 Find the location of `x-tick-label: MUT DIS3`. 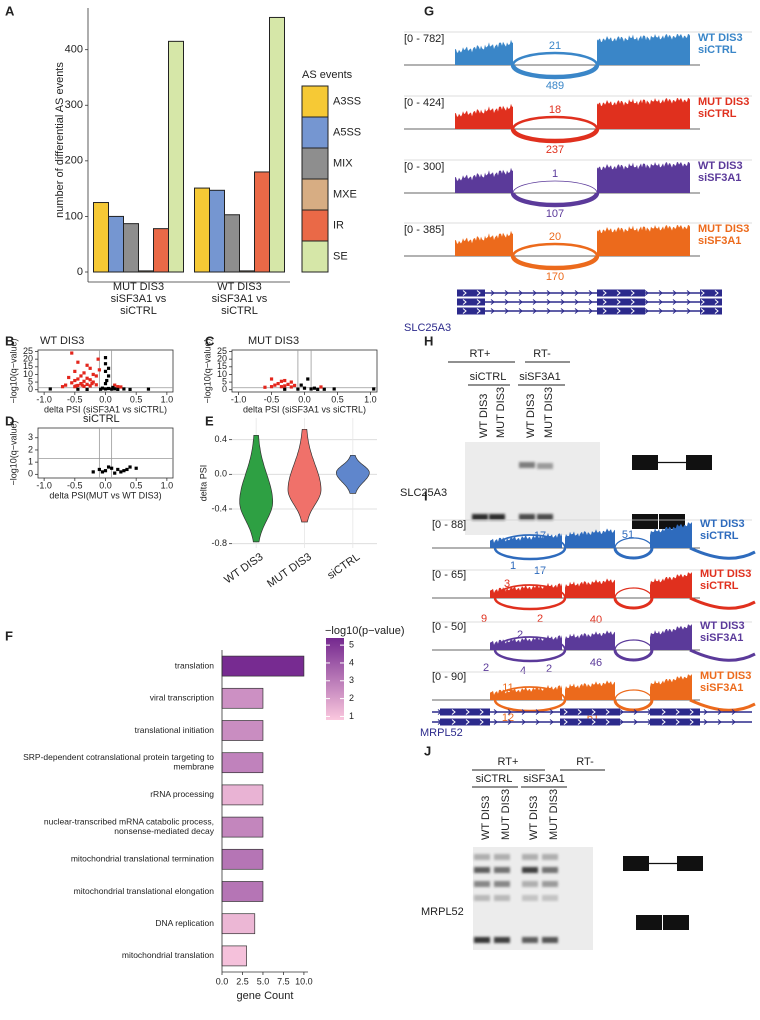

x-tick-label: MUT DIS3 is located at coordinates (289, 570).